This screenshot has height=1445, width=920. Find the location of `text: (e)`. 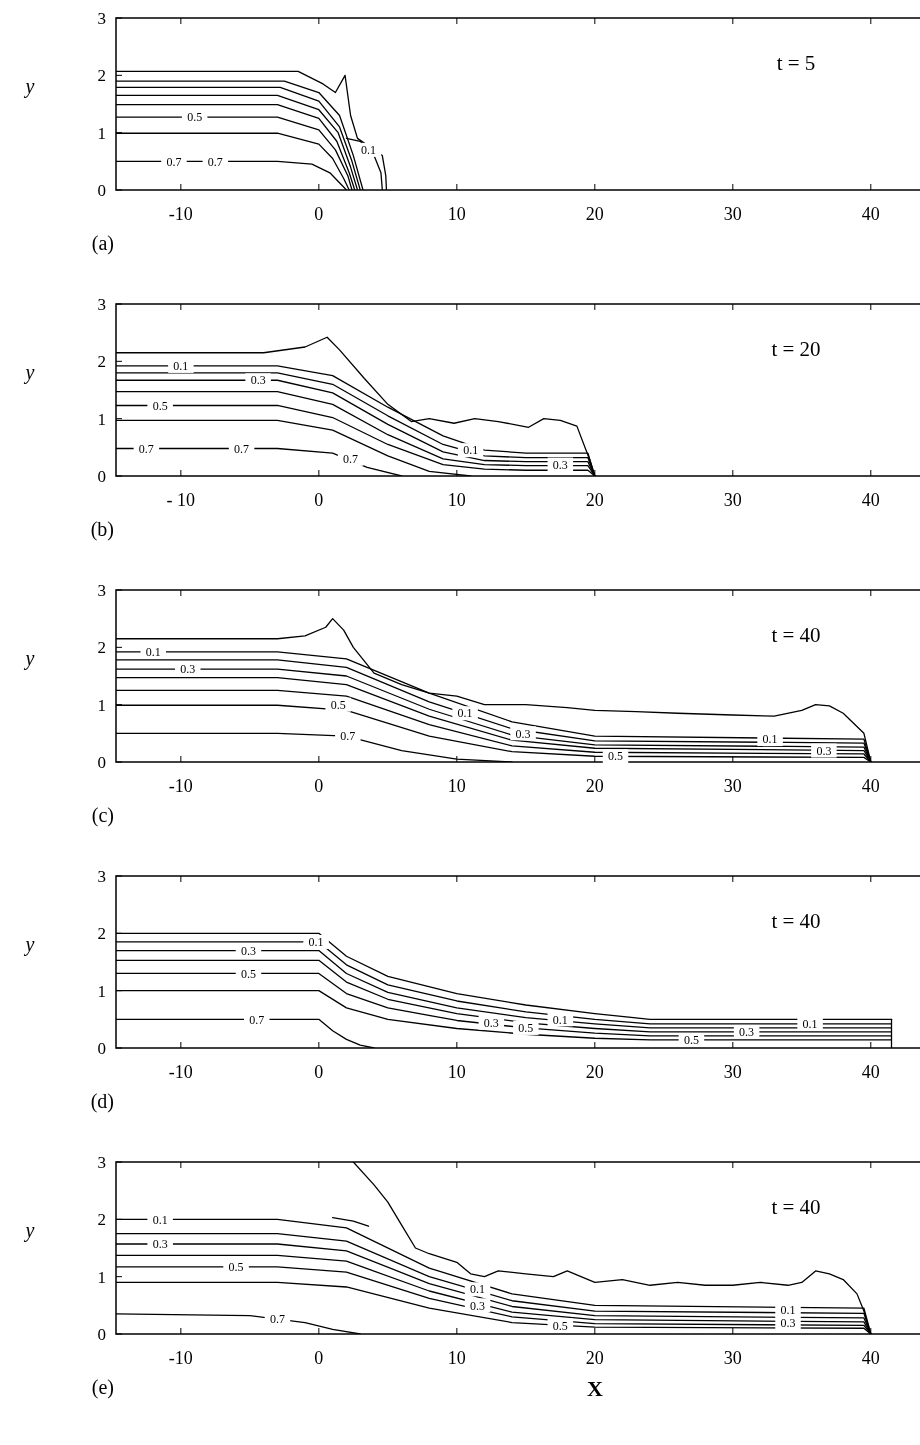

text: (e) is located at coordinates (102, 1387).